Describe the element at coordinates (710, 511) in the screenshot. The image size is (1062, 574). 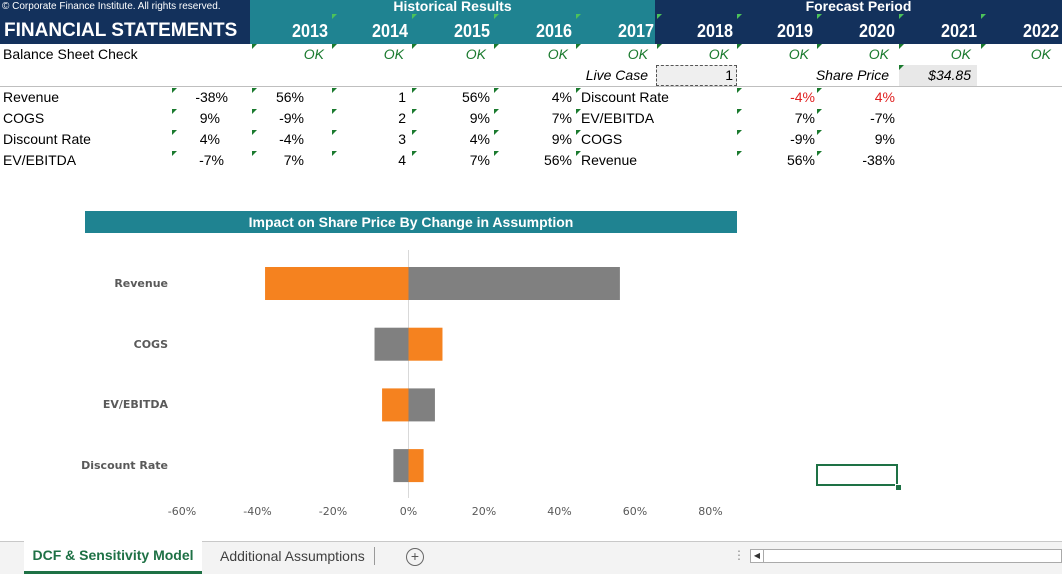
I see `x-tick-label: 80%` at that location.